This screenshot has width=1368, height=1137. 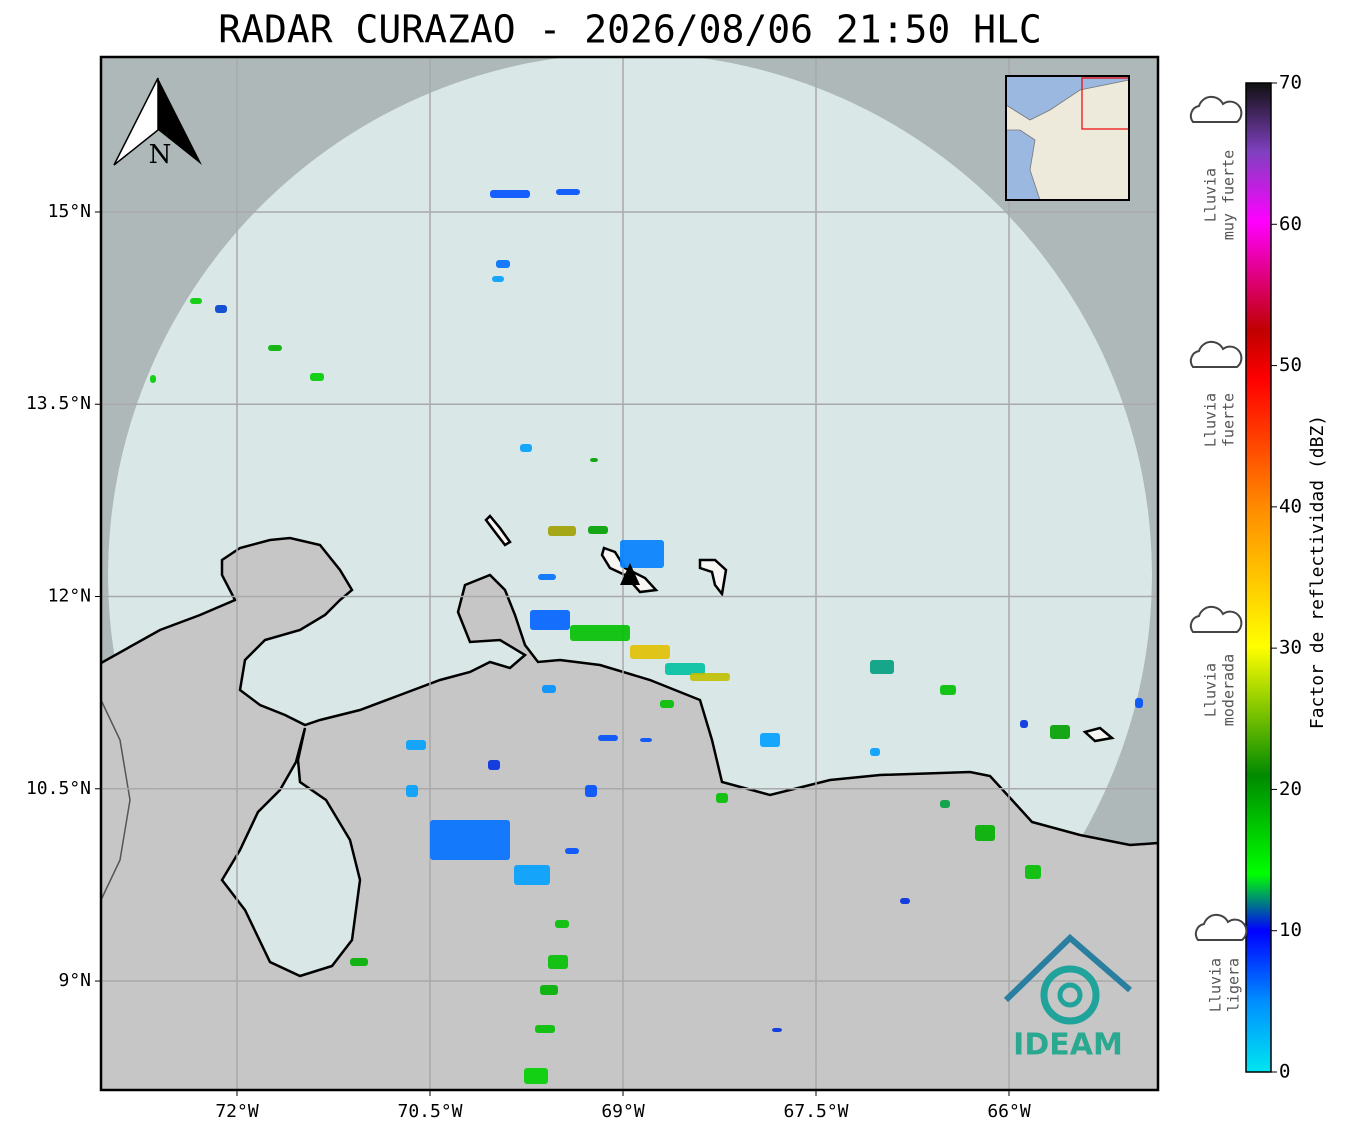 What do you see at coordinates (1290, 648) in the screenshot?
I see `colorbar-tick-label: 30` at bounding box center [1290, 648].